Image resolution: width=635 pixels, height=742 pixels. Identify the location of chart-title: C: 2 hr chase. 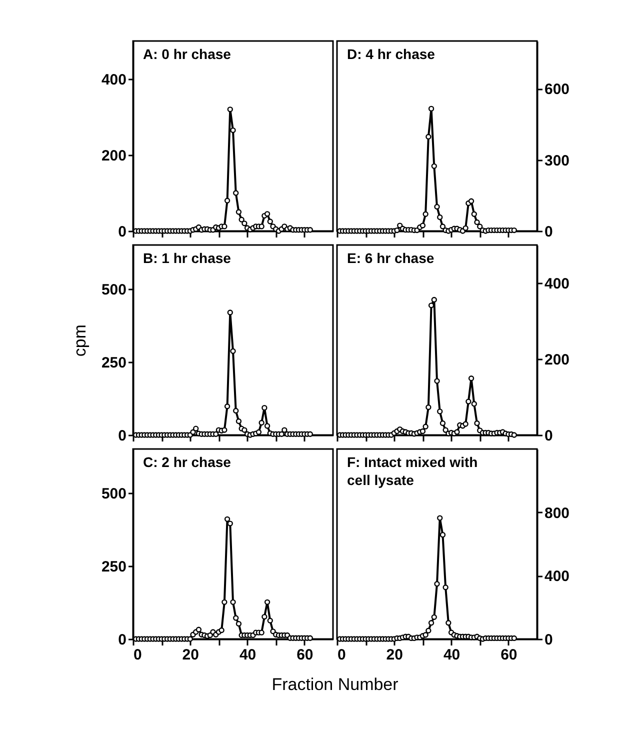
(187, 462).